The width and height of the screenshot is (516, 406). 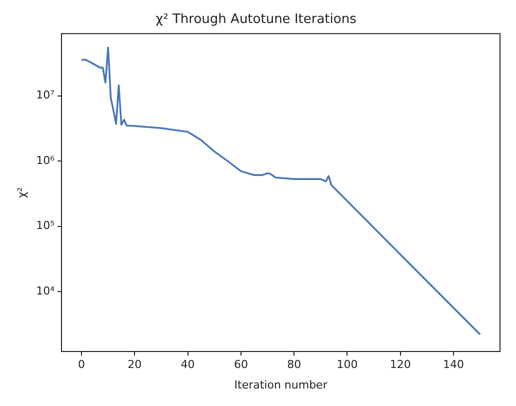 What do you see at coordinates (46, 291) in the screenshot?
I see `y-tick-label: 10⁴` at bounding box center [46, 291].